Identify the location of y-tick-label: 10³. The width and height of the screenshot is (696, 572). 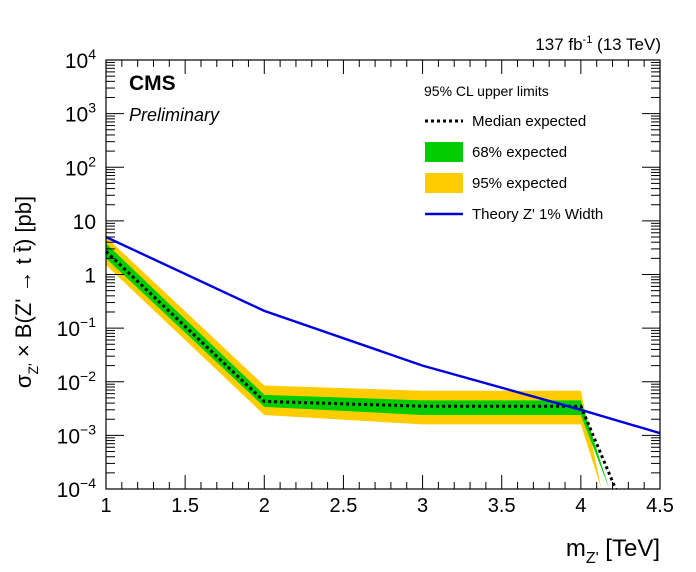
(80, 113).